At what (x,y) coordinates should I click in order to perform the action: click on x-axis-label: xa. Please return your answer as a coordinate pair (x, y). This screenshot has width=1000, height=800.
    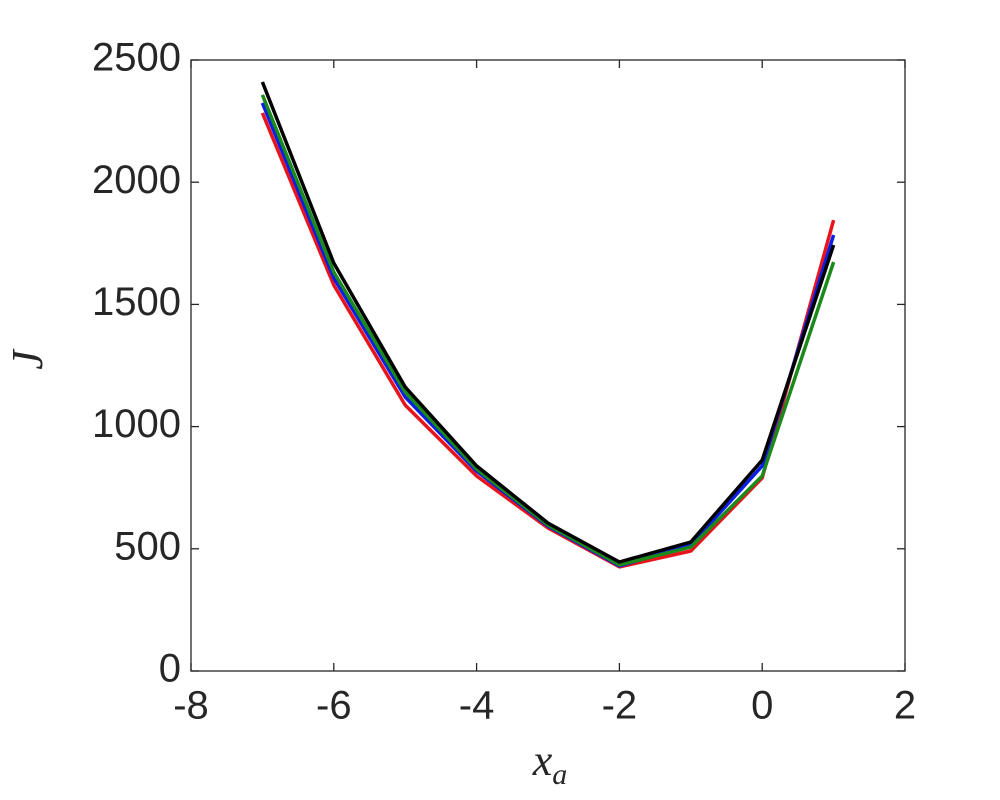
    Looking at the image, I should click on (550, 763).